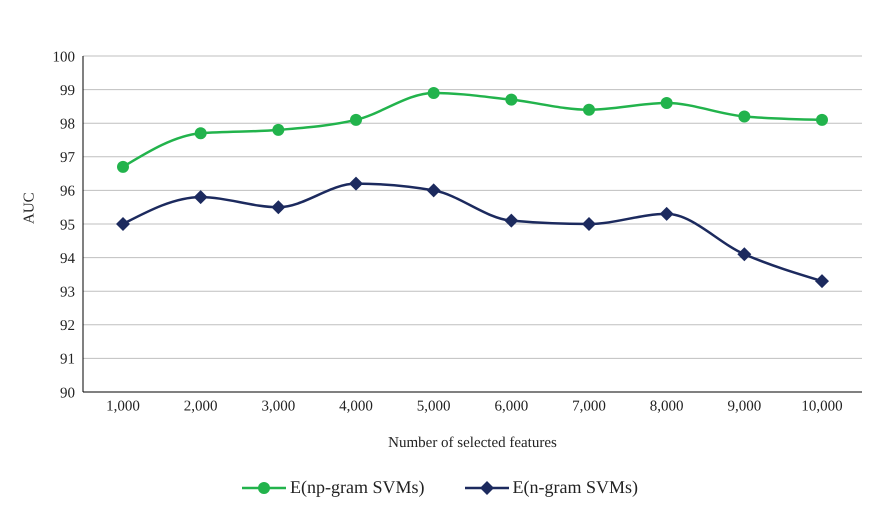 This screenshot has width=878, height=514. I want to click on x-tick-label: 6,000, so click(511, 406).